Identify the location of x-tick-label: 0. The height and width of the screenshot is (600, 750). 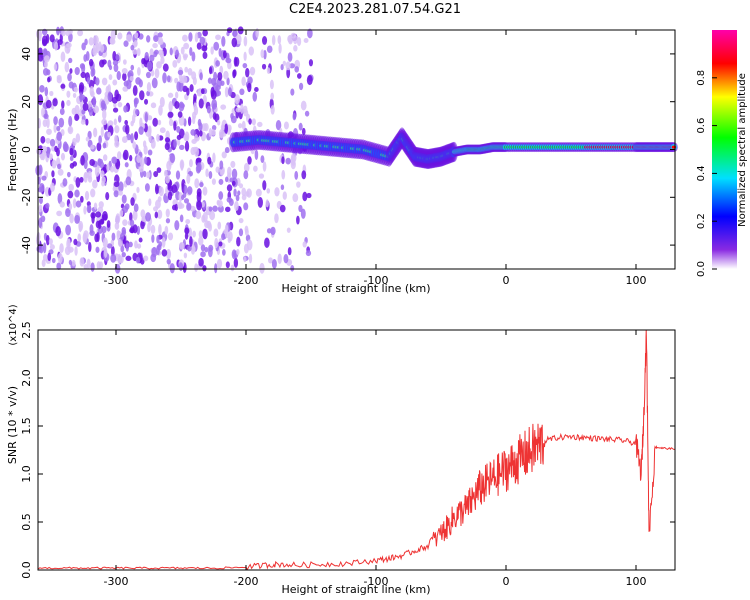
(506, 280).